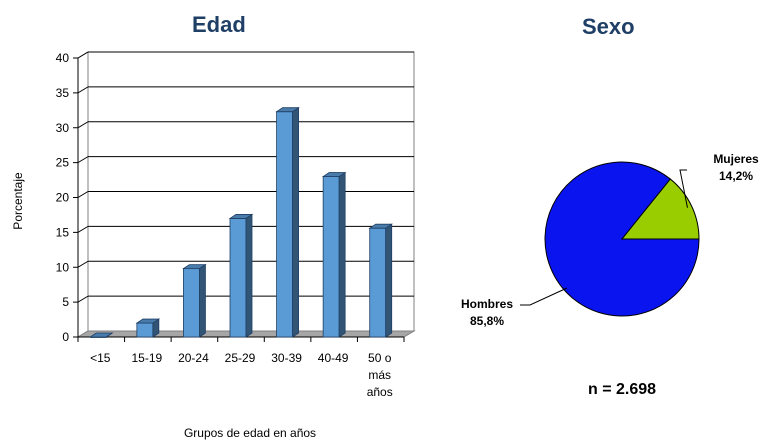 This screenshot has width=771, height=444. What do you see at coordinates (736, 159) in the screenshot?
I see `mujeres-label: Mujeres` at bounding box center [736, 159].